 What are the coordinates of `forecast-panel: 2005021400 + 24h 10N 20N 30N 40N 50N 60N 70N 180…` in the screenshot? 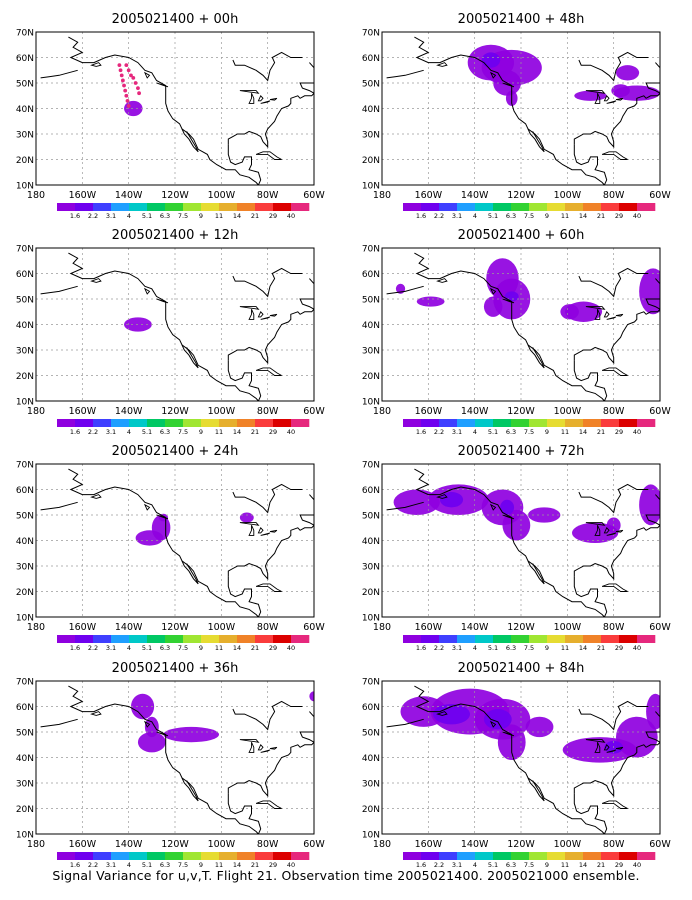 It's located at (171, 548).